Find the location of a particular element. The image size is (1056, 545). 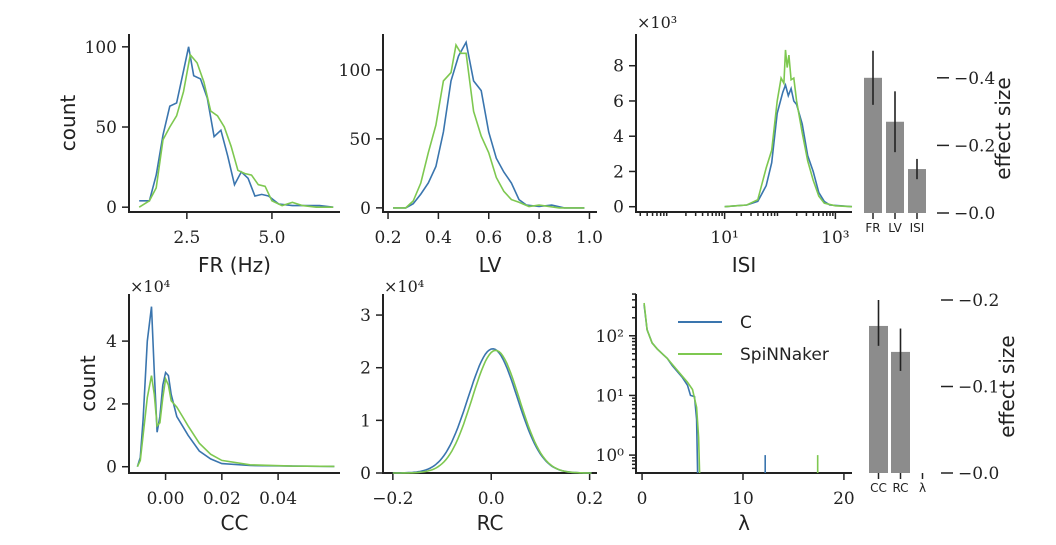

y-tick-label: 10⁰ is located at coordinates (610, 456).